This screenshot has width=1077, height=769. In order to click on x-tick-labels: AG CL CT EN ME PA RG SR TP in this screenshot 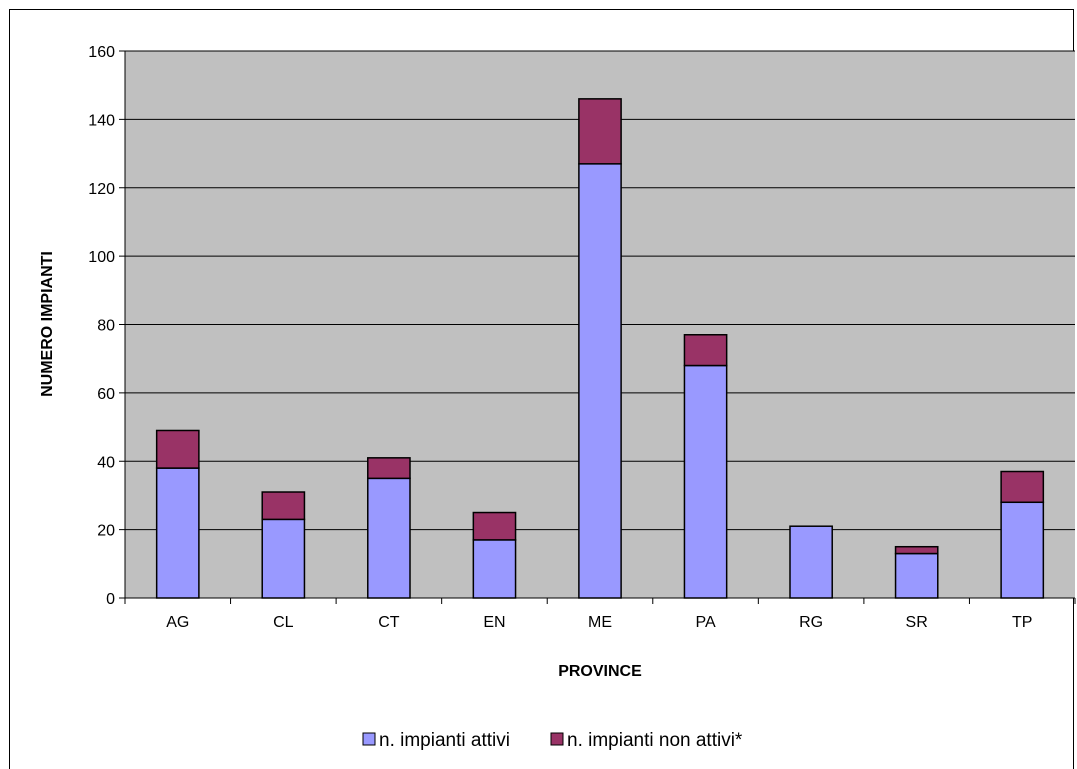, I will do `click(599, 622)`.